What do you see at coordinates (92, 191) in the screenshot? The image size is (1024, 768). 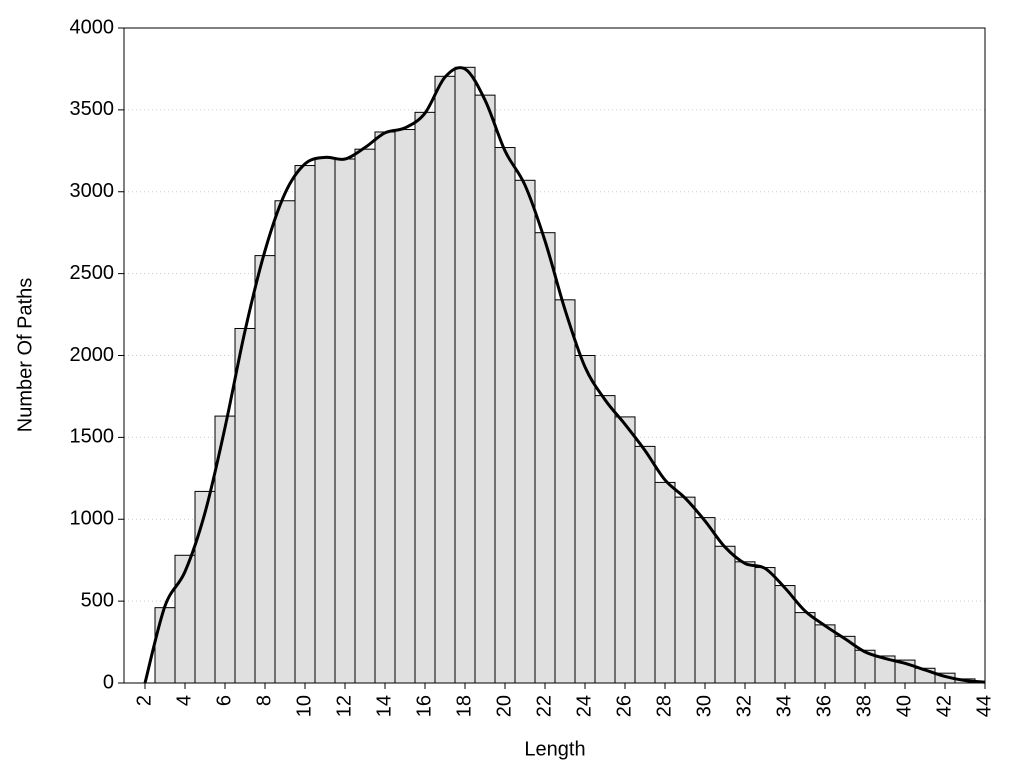 I see `y-tick-label: 3000` at bounding box center [92, 191].